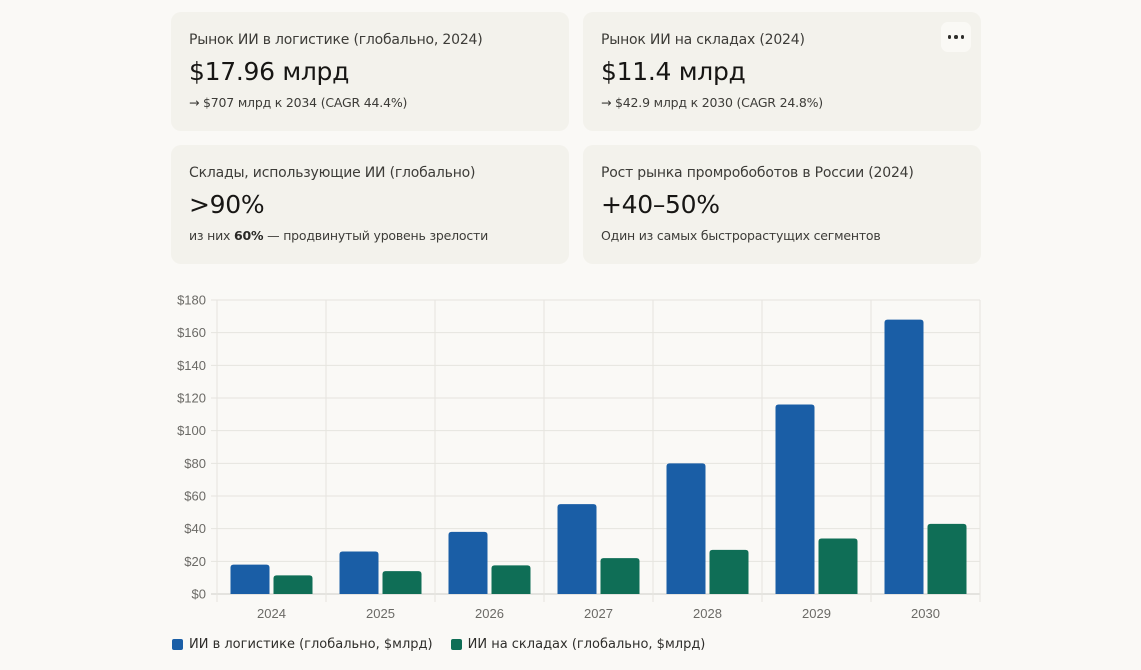 This screenshot has height=670, width=1141. Describe the element at coordinates (227, 204) in the screenshot. I see `stat-value: >90%` at that location.